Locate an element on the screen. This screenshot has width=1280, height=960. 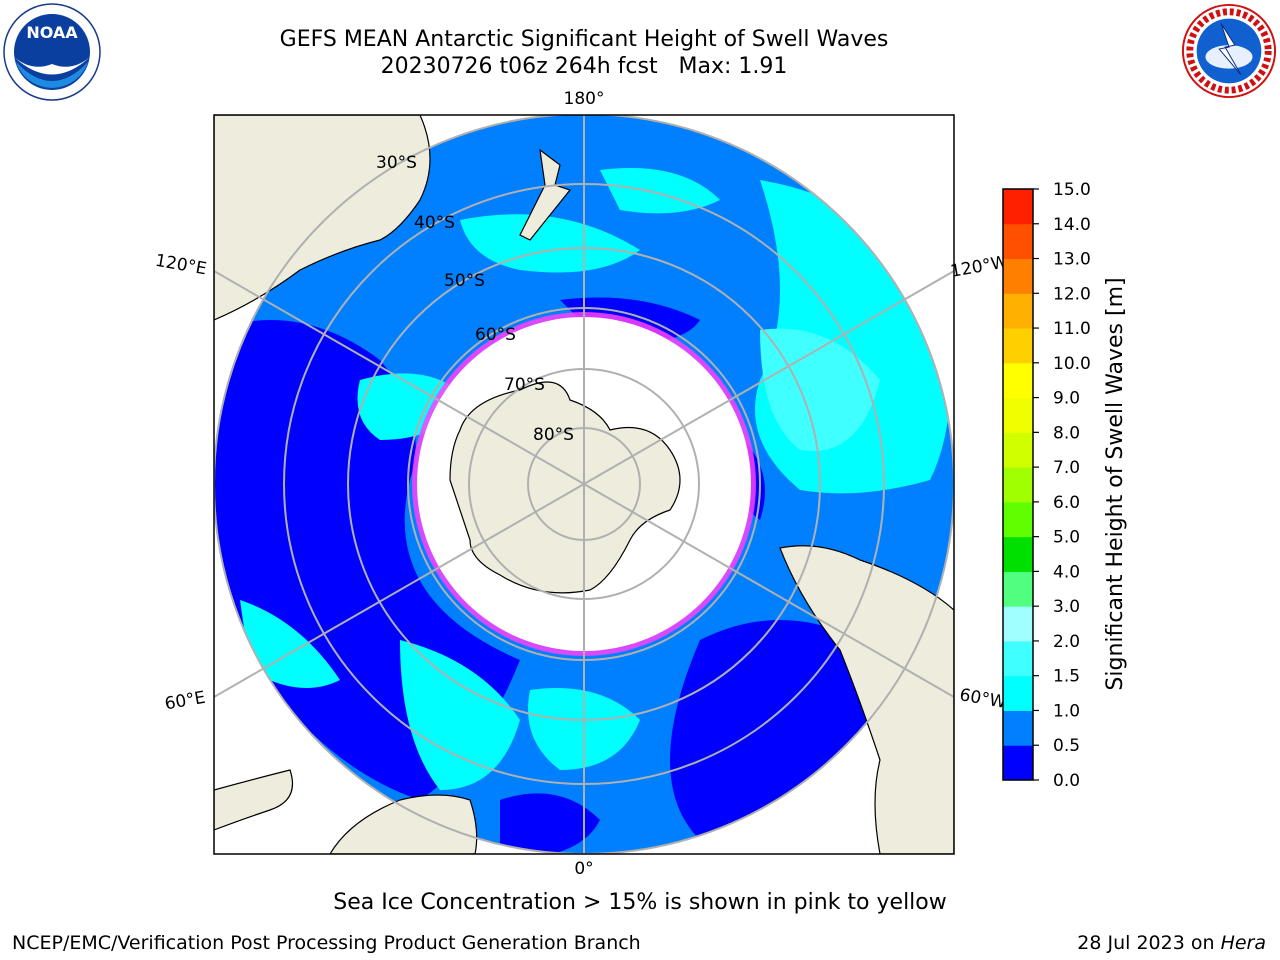
lat-label-70s: 70°S is located at coordinates (524, 385).